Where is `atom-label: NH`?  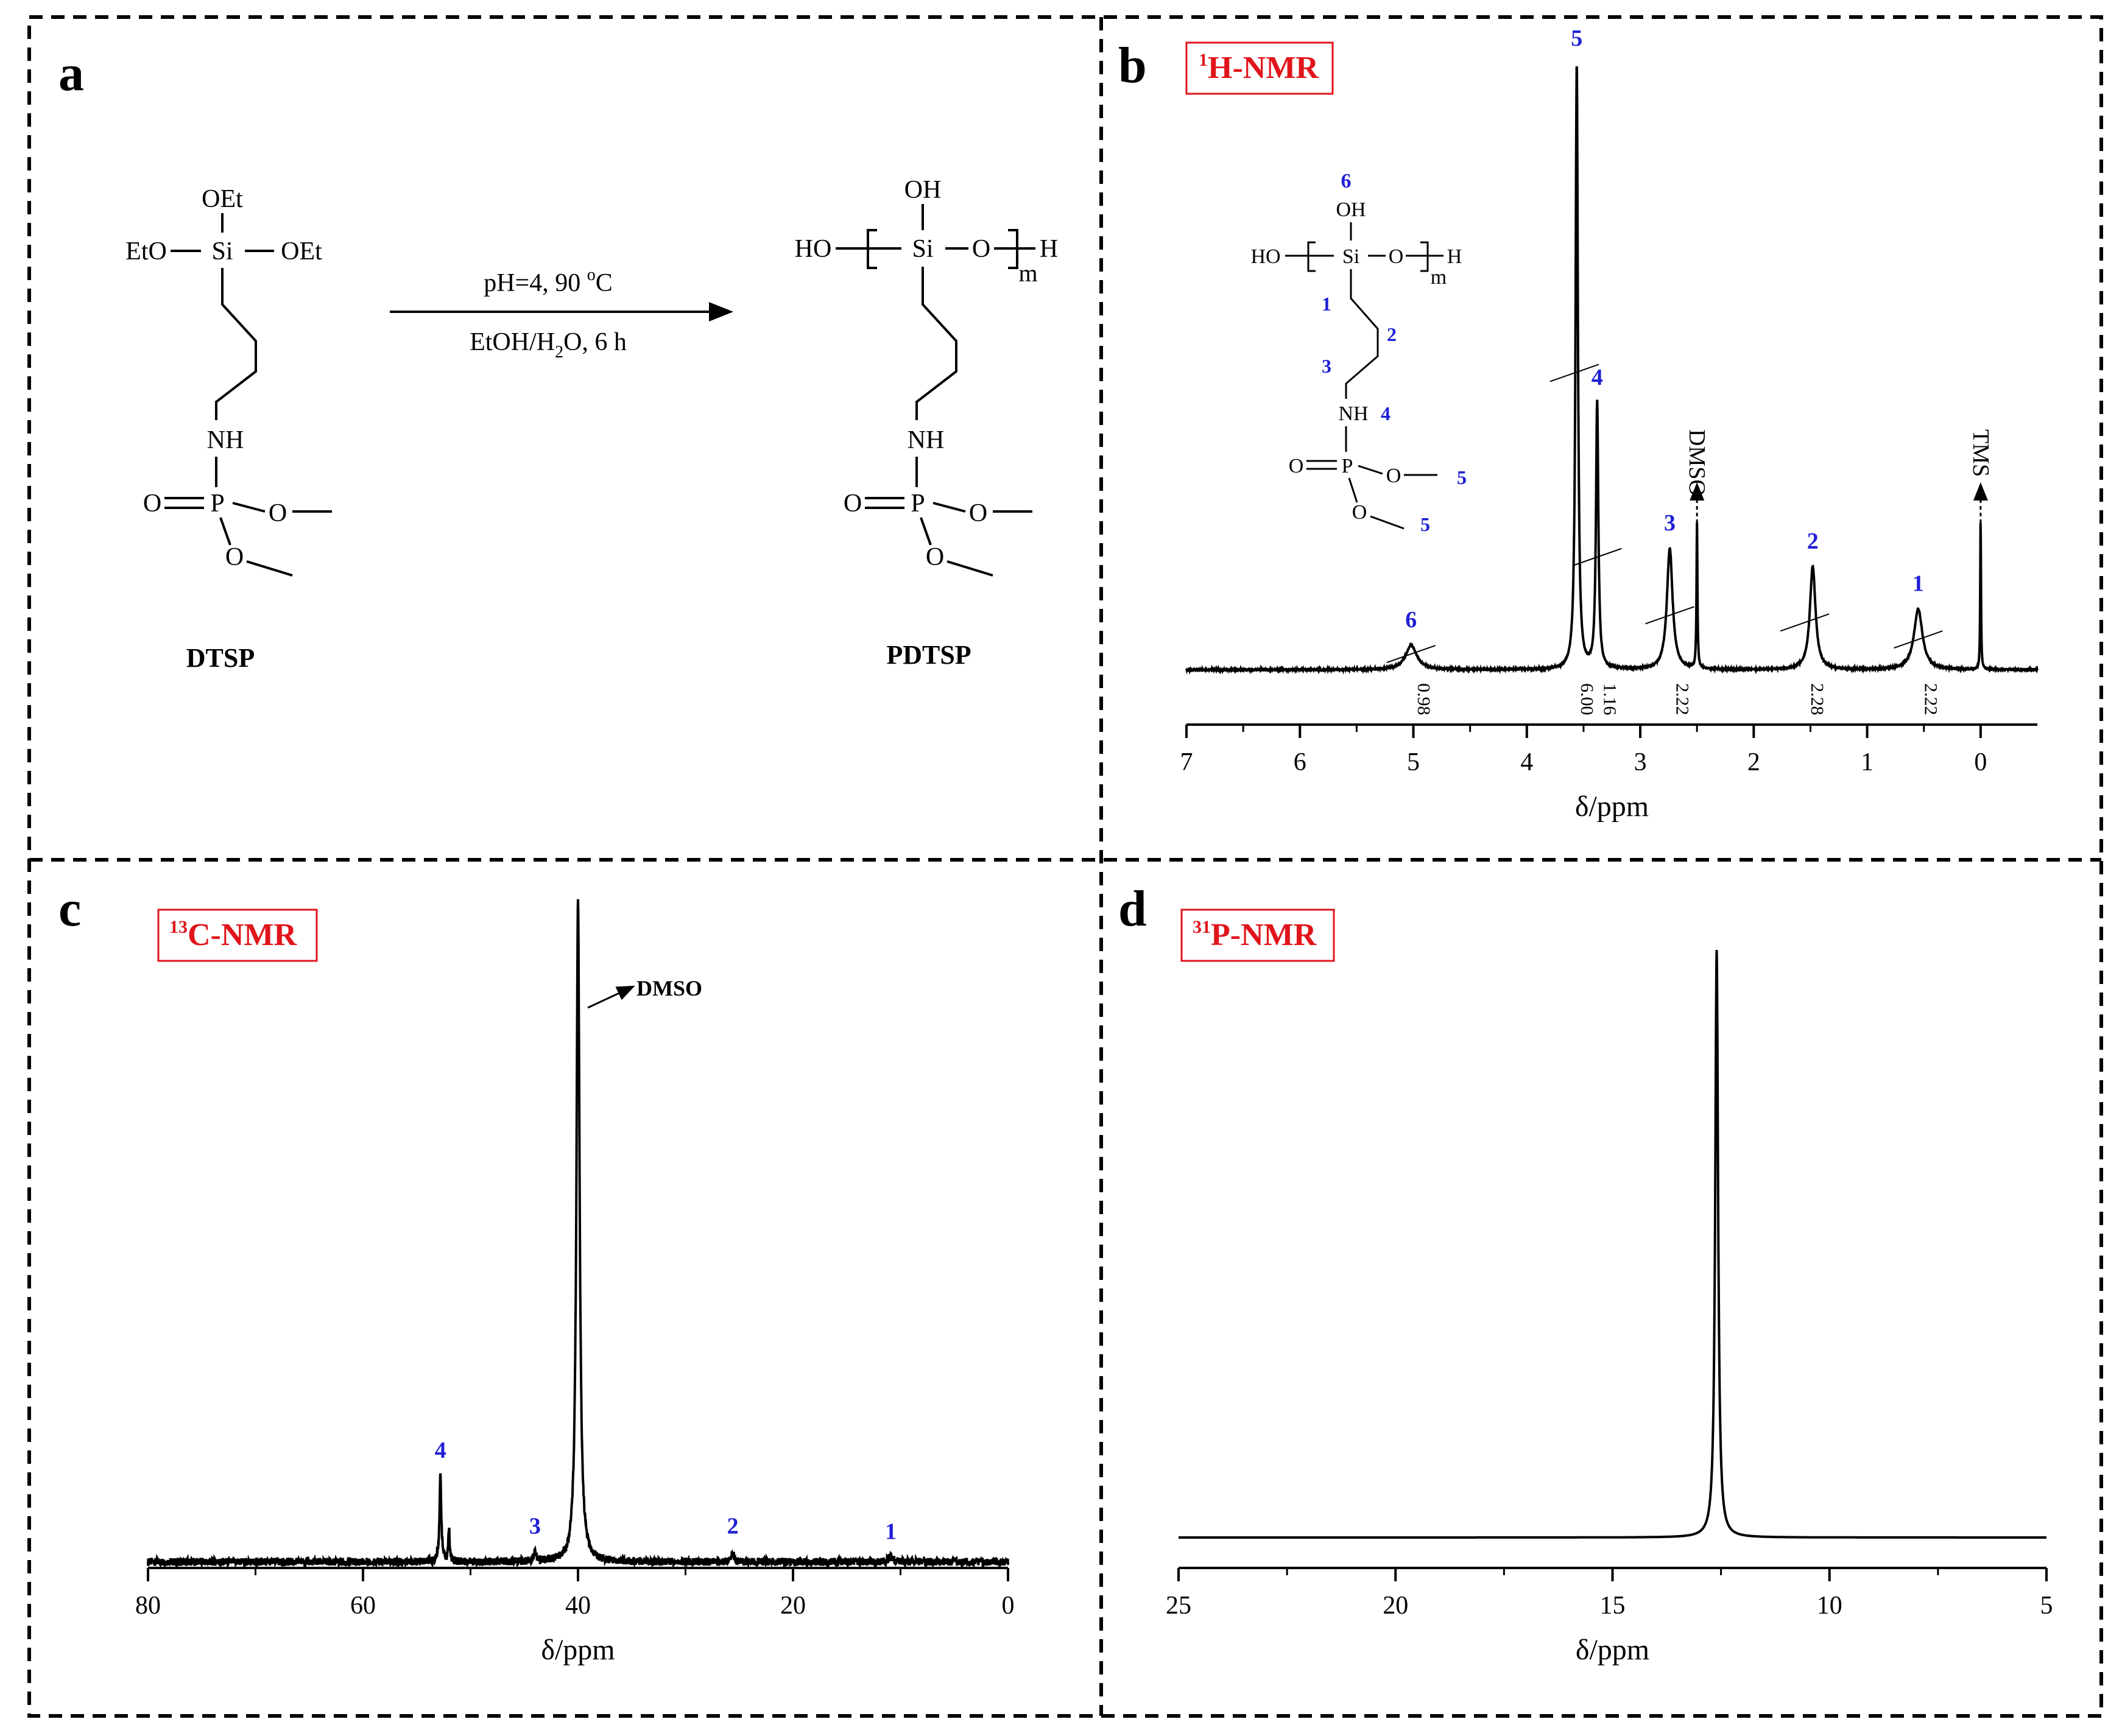 atom-label: NH is located at coordinates (927, 440).